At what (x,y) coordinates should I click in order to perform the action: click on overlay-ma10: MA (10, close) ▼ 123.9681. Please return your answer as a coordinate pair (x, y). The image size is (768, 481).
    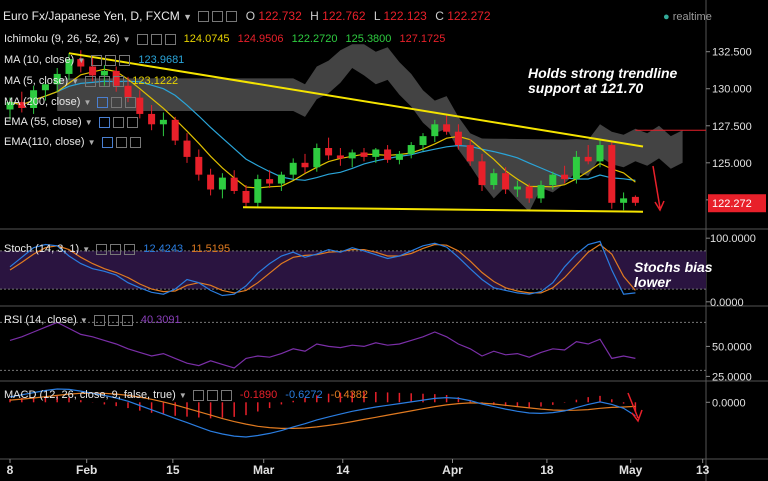
    Looking at the image, I should click on (94, 60).